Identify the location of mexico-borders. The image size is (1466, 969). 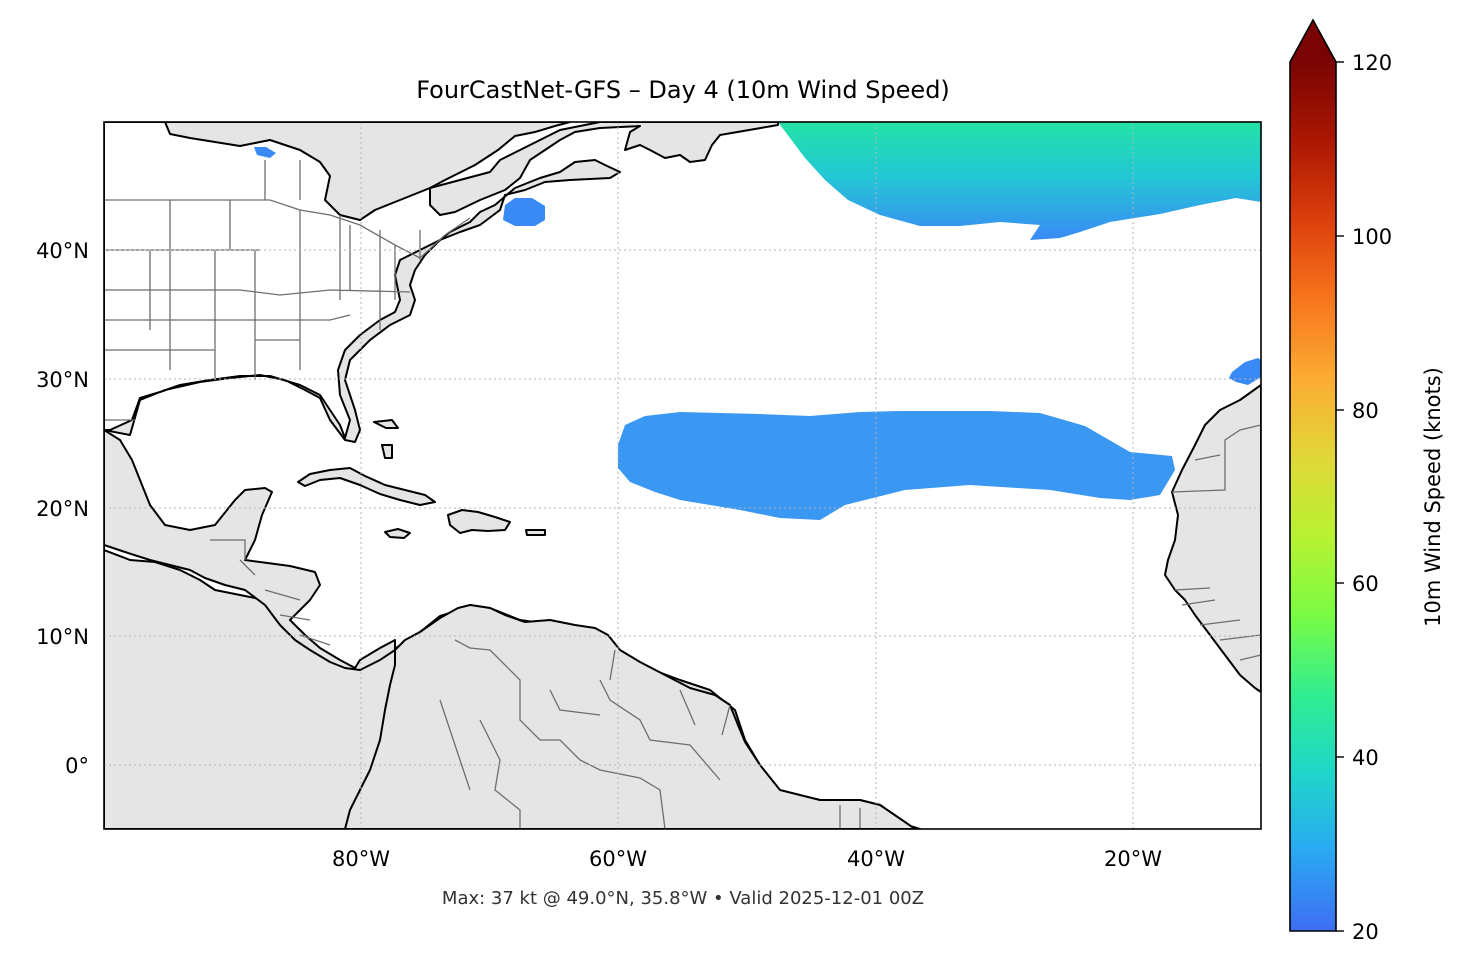
(217, 532).